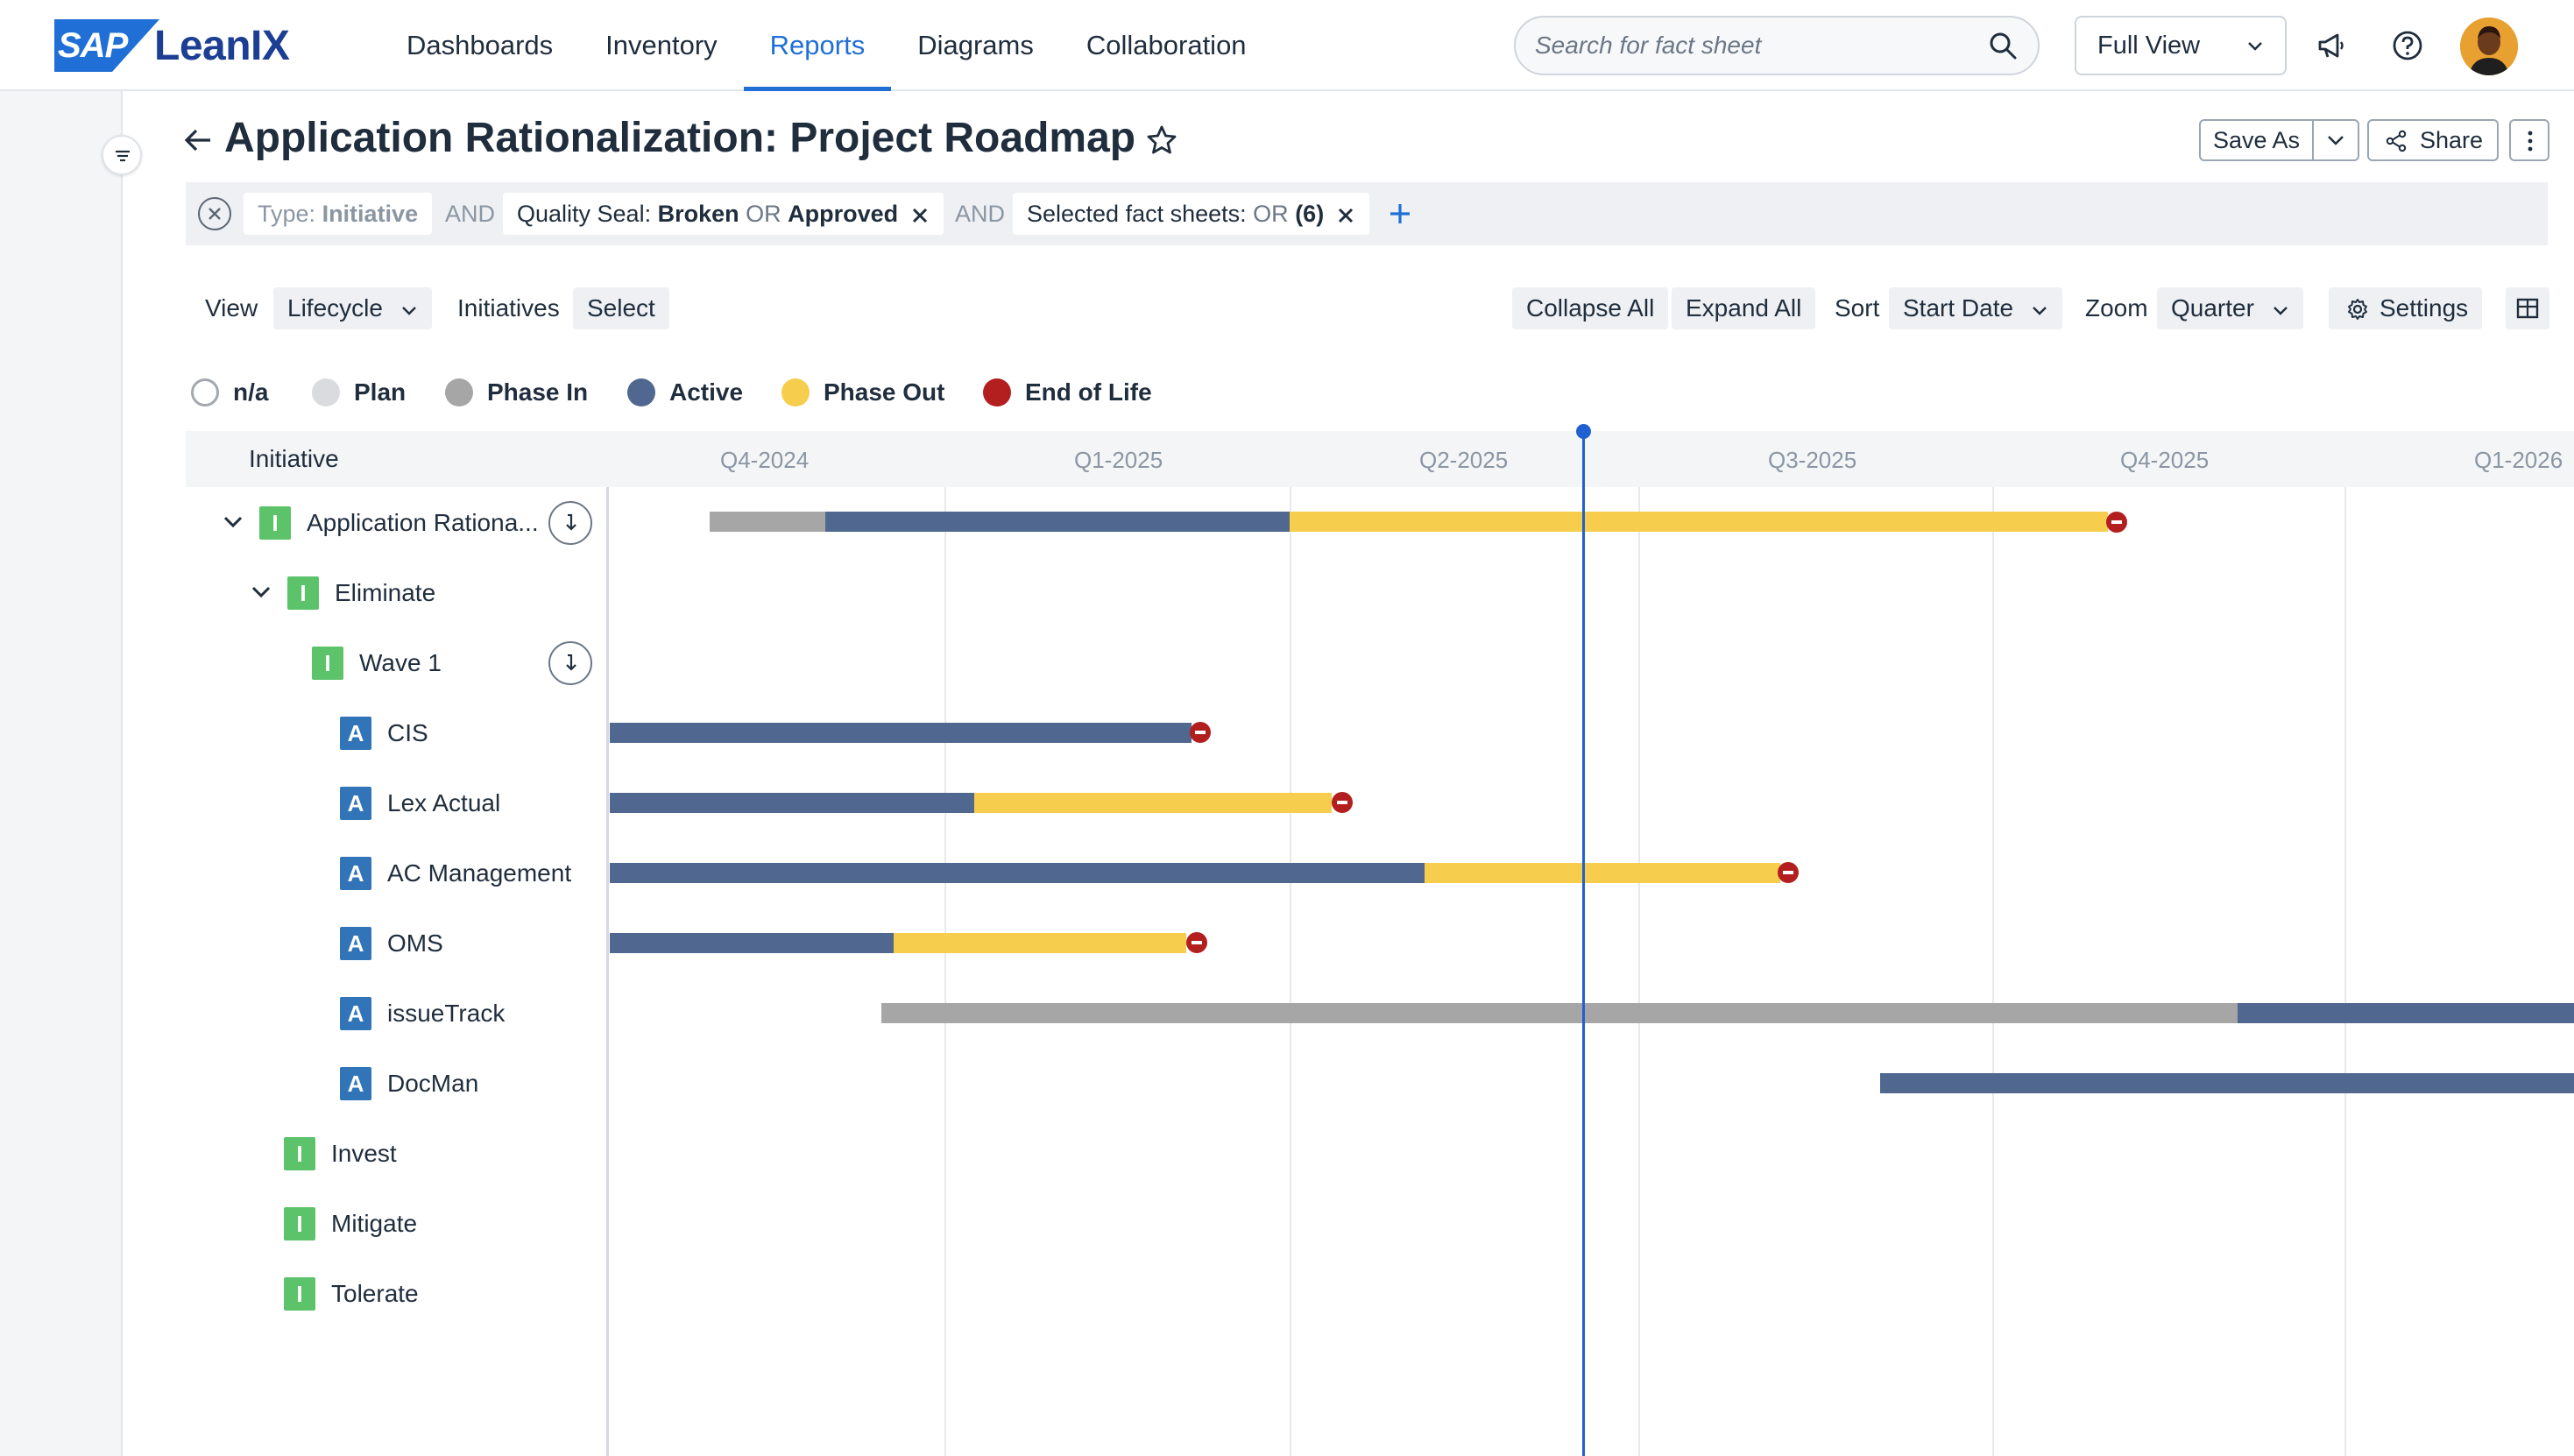 This screenshot has width=2574, height=1456. Describe the element at coordinates (350, 1223) in the screenshot. I see `tree-row-mitigate: I Mitigate` at that location.